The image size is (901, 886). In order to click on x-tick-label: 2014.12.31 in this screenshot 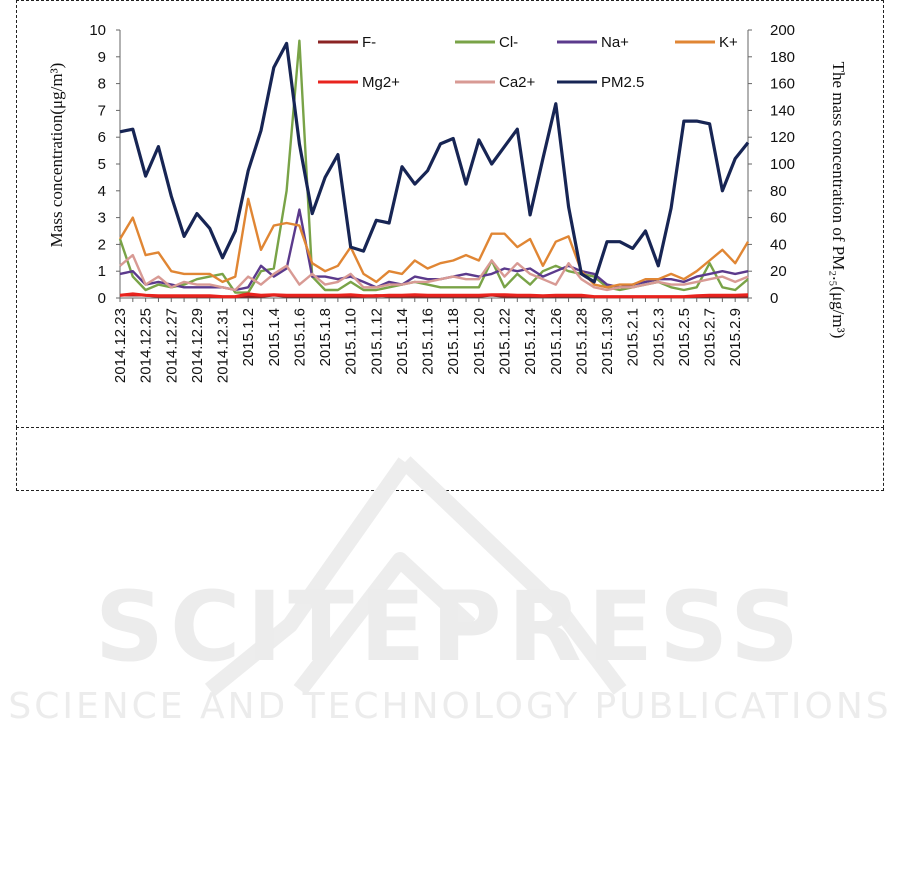, I will do `click(223, 345)`.